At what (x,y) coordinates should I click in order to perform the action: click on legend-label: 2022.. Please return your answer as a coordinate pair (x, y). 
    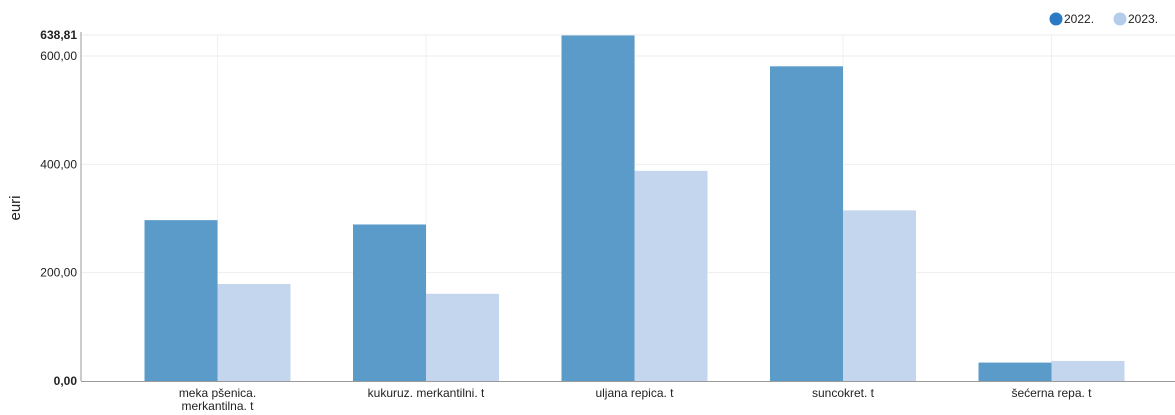
    Looking at the image, I should click on (1079, 19).